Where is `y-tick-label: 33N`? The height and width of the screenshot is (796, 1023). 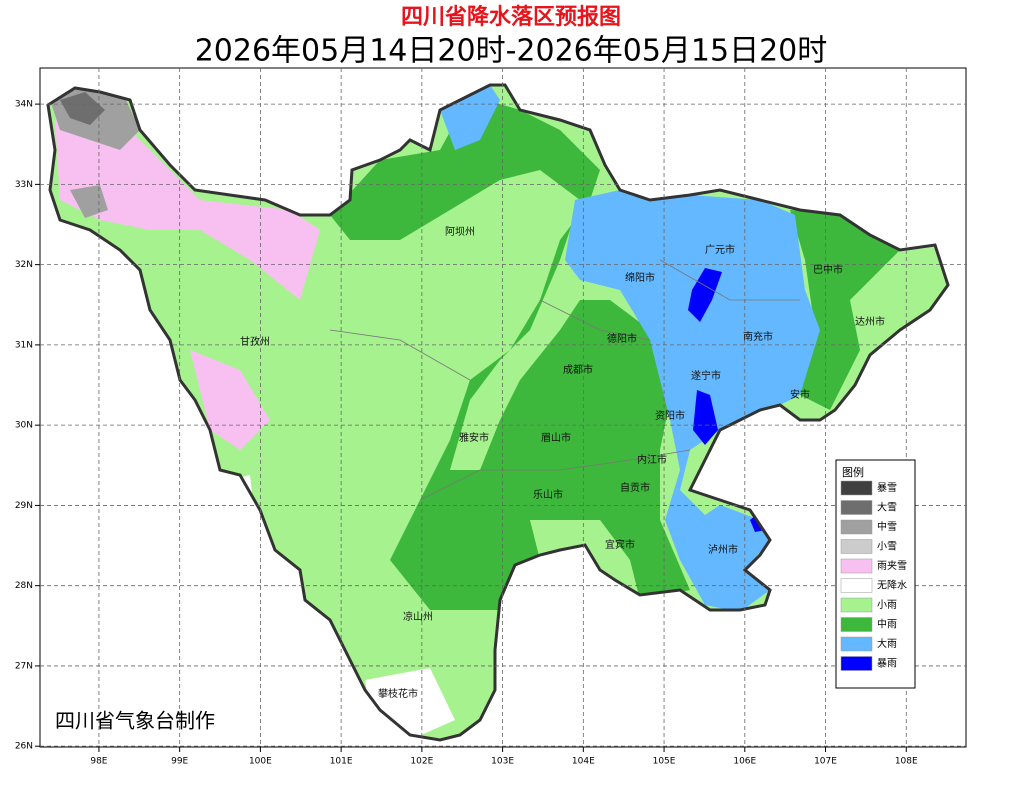 y-tick-label: 33N is located at coordinates (24, 185).